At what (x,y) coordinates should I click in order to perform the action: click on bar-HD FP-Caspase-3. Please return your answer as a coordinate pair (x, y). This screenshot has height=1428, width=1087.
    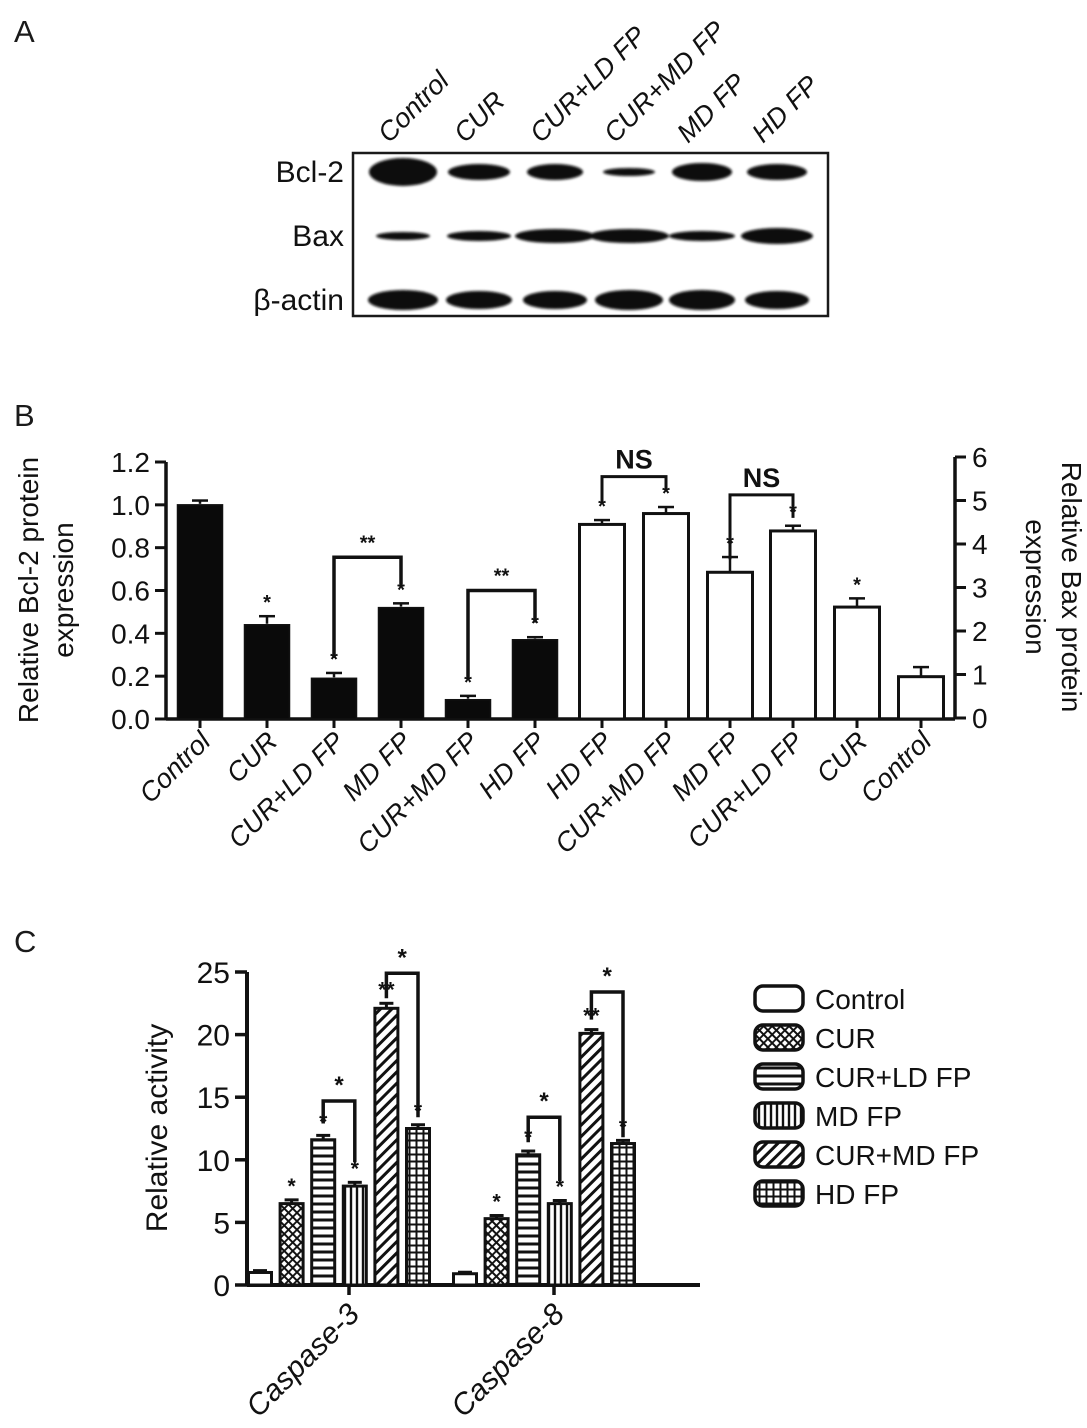
    Looking at the image, I should click on (418, 1207).